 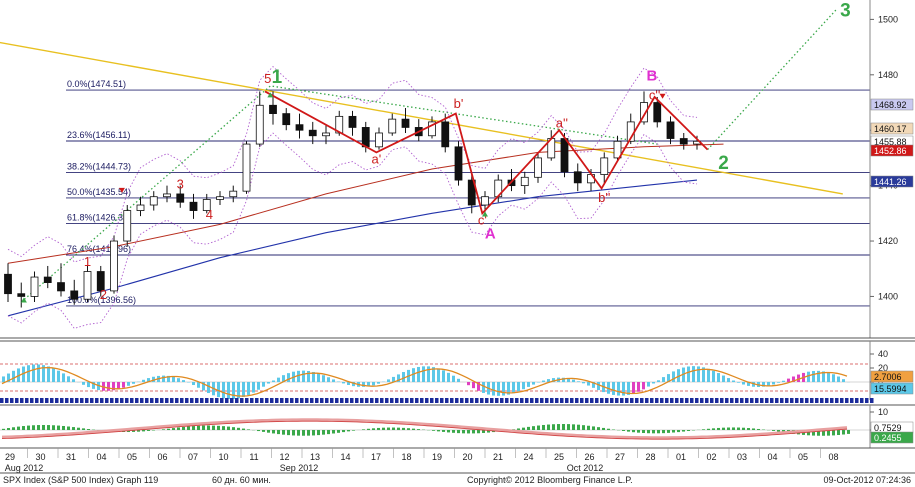 I want to click on osc1-tag, so click(x=892, y=376).